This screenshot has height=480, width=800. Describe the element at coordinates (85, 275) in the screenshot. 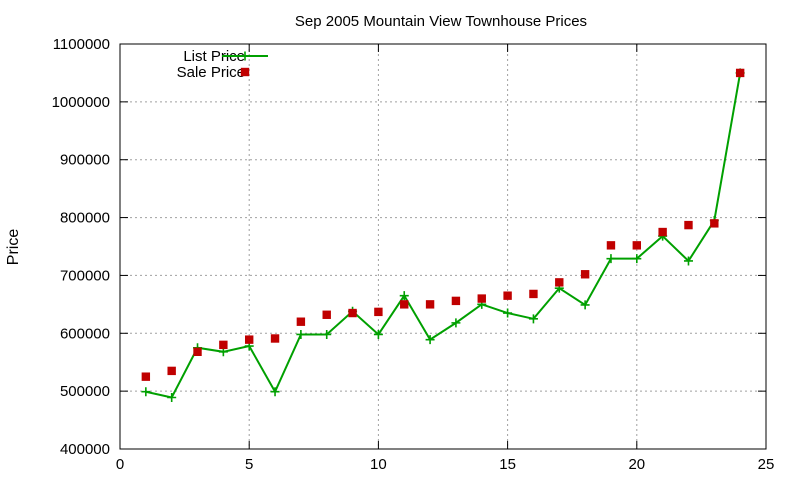

I see `y-tick-label: 700000` at that location.